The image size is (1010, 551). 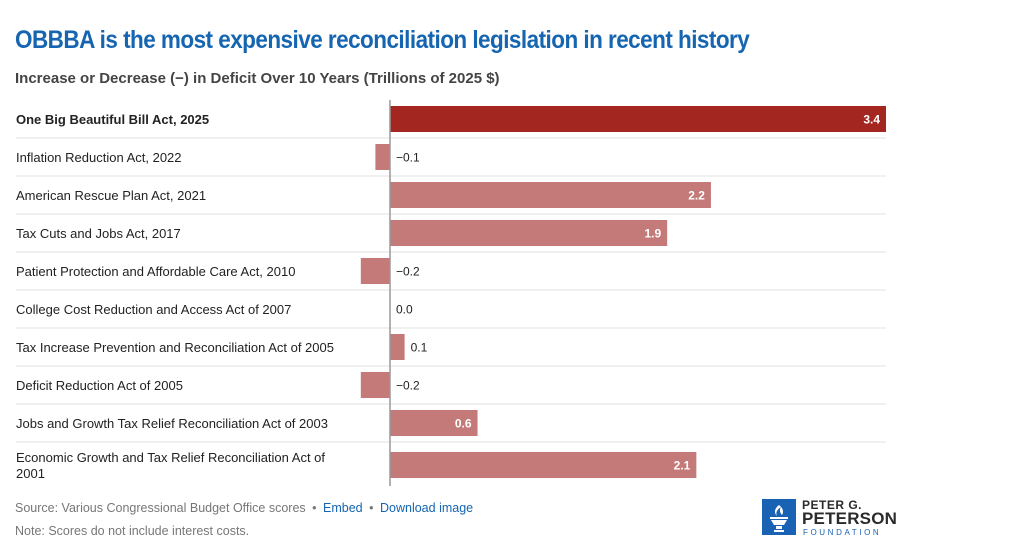 I want to click on data-label: −0.1, so click(x=408, y=158).